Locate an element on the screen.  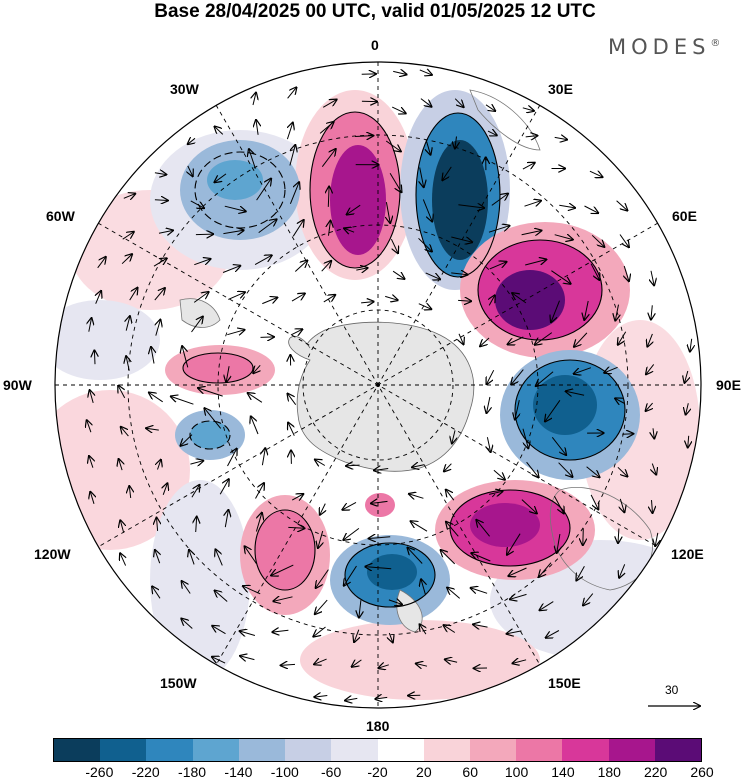
lon-label-90e: 90E is located at coordinates (728, 385).